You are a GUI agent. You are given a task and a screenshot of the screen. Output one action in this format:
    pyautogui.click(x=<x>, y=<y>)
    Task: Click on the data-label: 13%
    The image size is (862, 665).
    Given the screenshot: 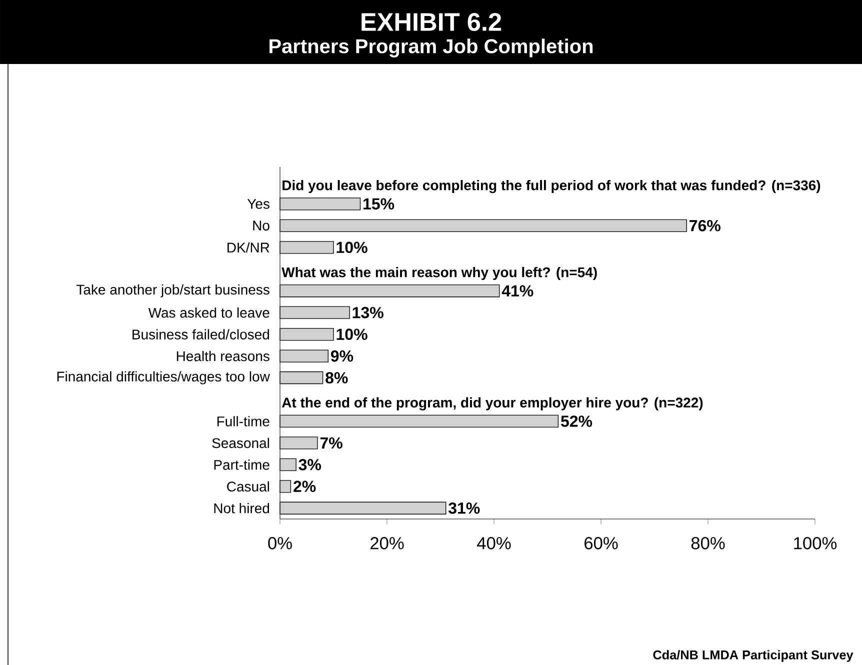 What is the action you would take?
    pyautogui.click(x=368, y=312)
    